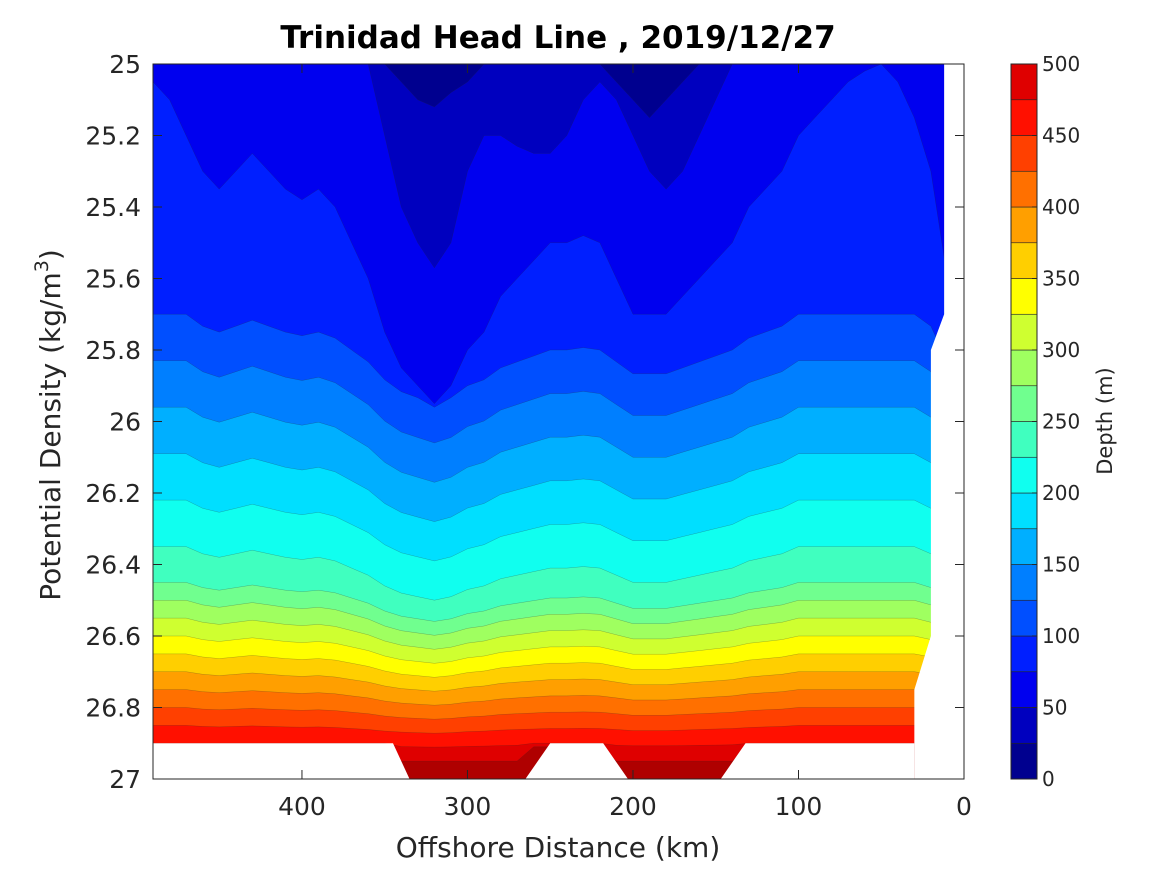 Image resolution: width=1167 pixels, height=879 pixels. I want to click on colorbar-tick-label: 450, so click(1061, 136).